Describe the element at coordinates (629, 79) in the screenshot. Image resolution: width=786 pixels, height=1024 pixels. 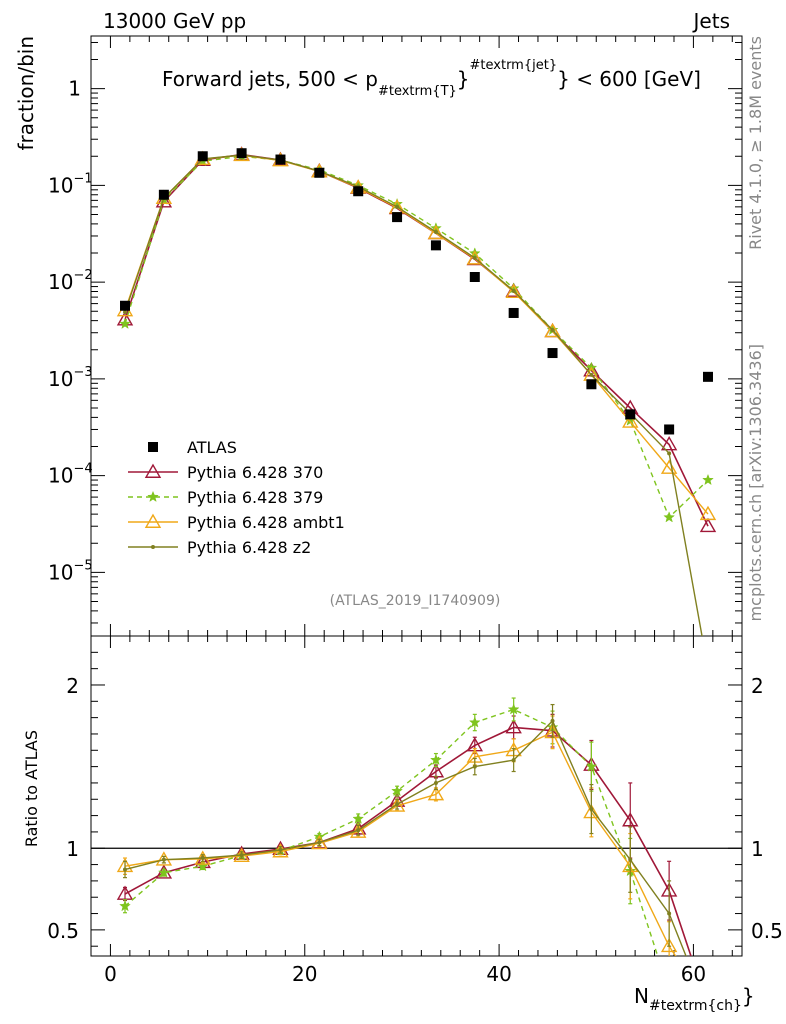
I see `title-end: } < 600 [GeV]` at that location.